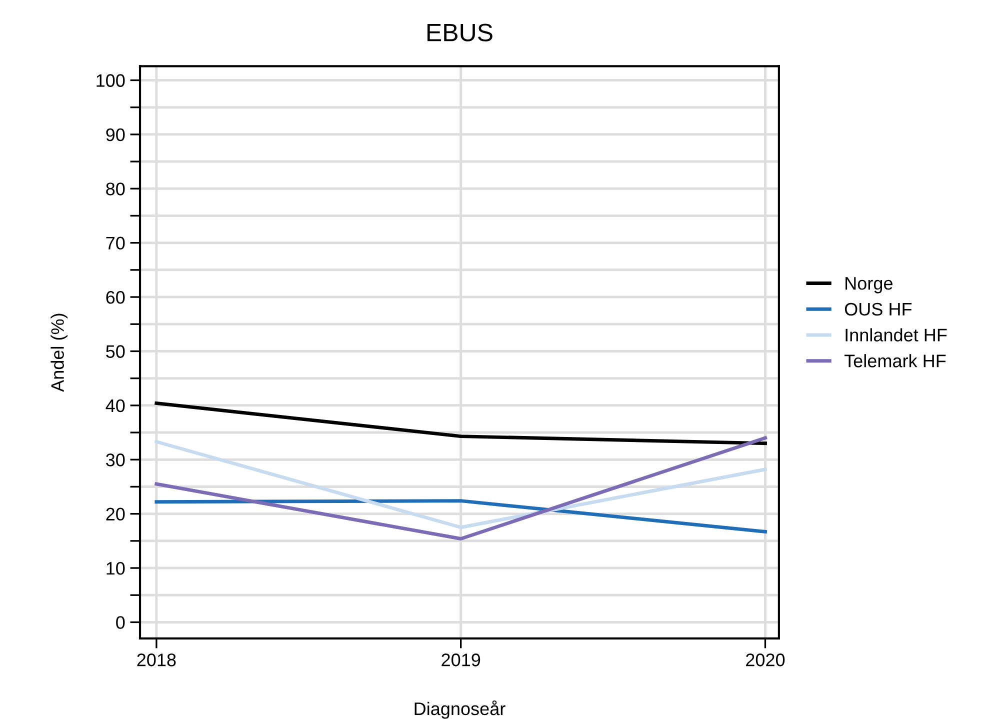 This screenshot has height=719, width=986. Describe the element at coordinates (460, 709) in the screenshot. I see `x-axis-title: Diagnoseår` at that location.